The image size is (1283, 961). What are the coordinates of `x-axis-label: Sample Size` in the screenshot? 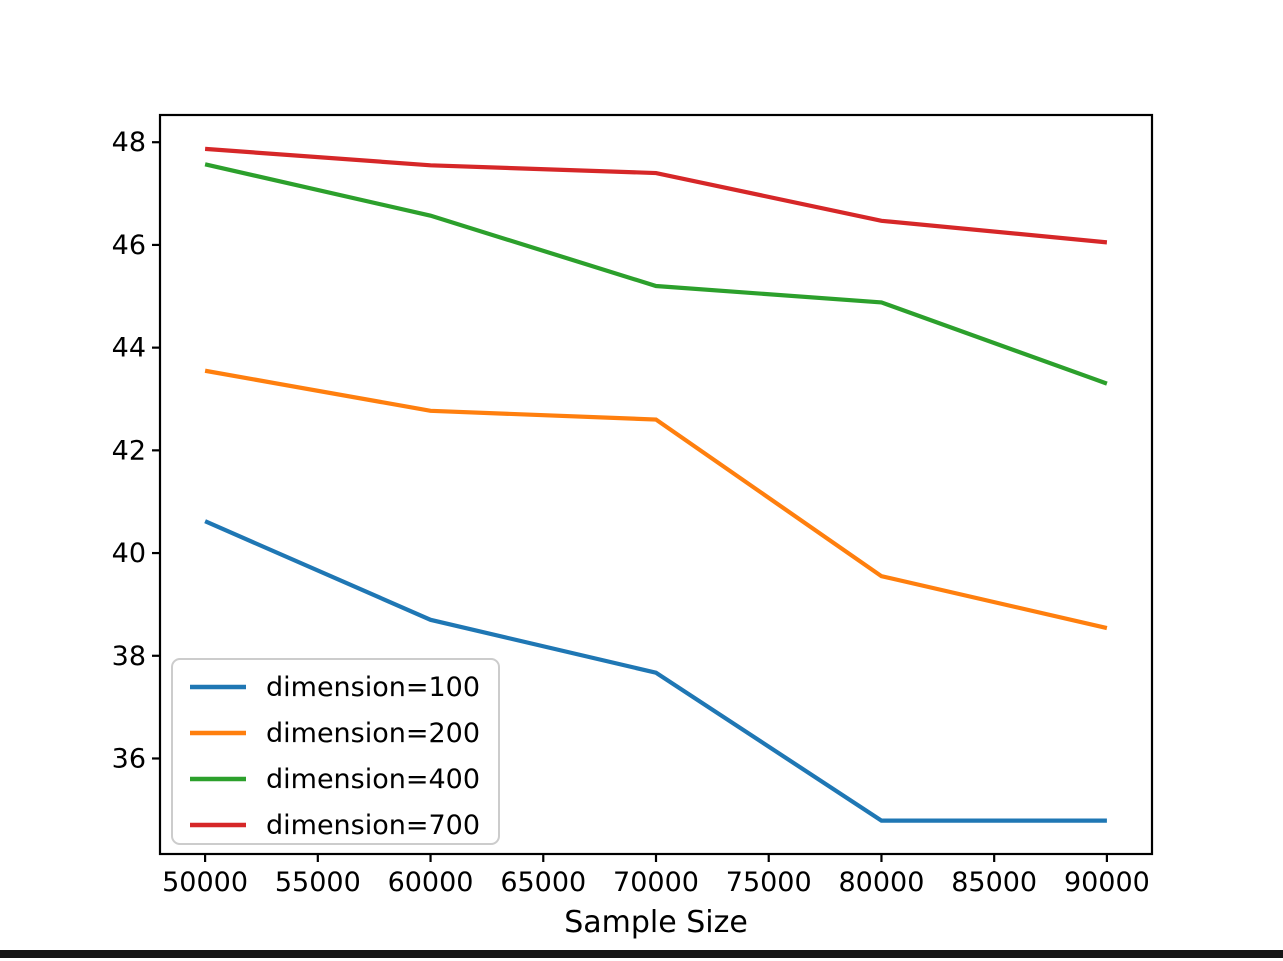 It's located at (656, 922).